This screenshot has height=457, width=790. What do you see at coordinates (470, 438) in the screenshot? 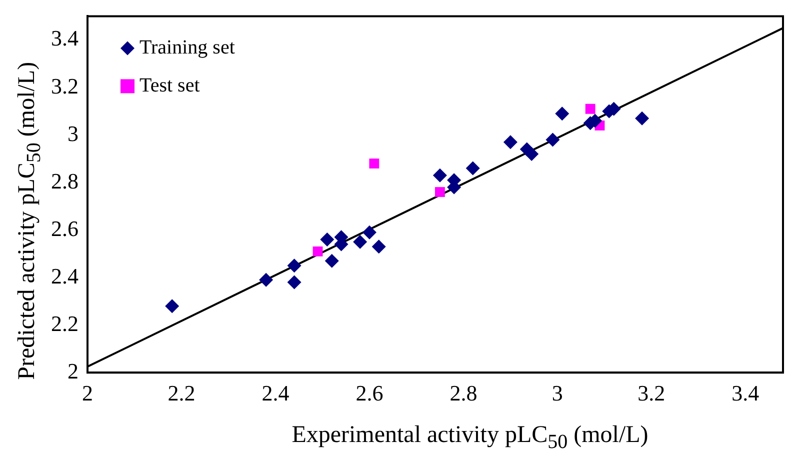
I see `x-axis-title: Experimental activity pLC$_{50}$ (mol/L)` at bounding box center [470, 438].